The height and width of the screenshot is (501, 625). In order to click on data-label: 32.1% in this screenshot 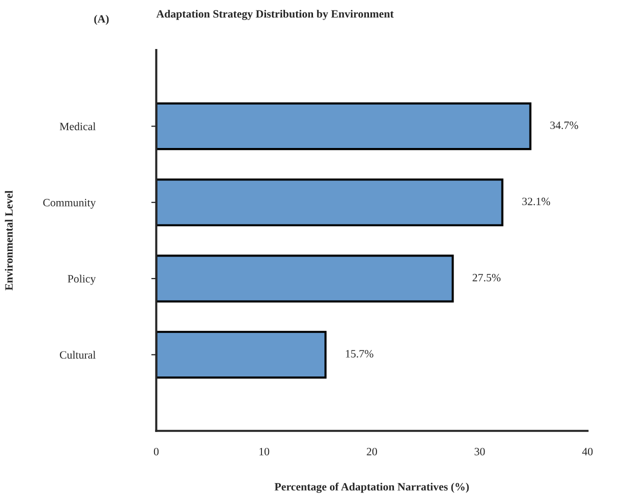, I will do `click(536, 202)`.